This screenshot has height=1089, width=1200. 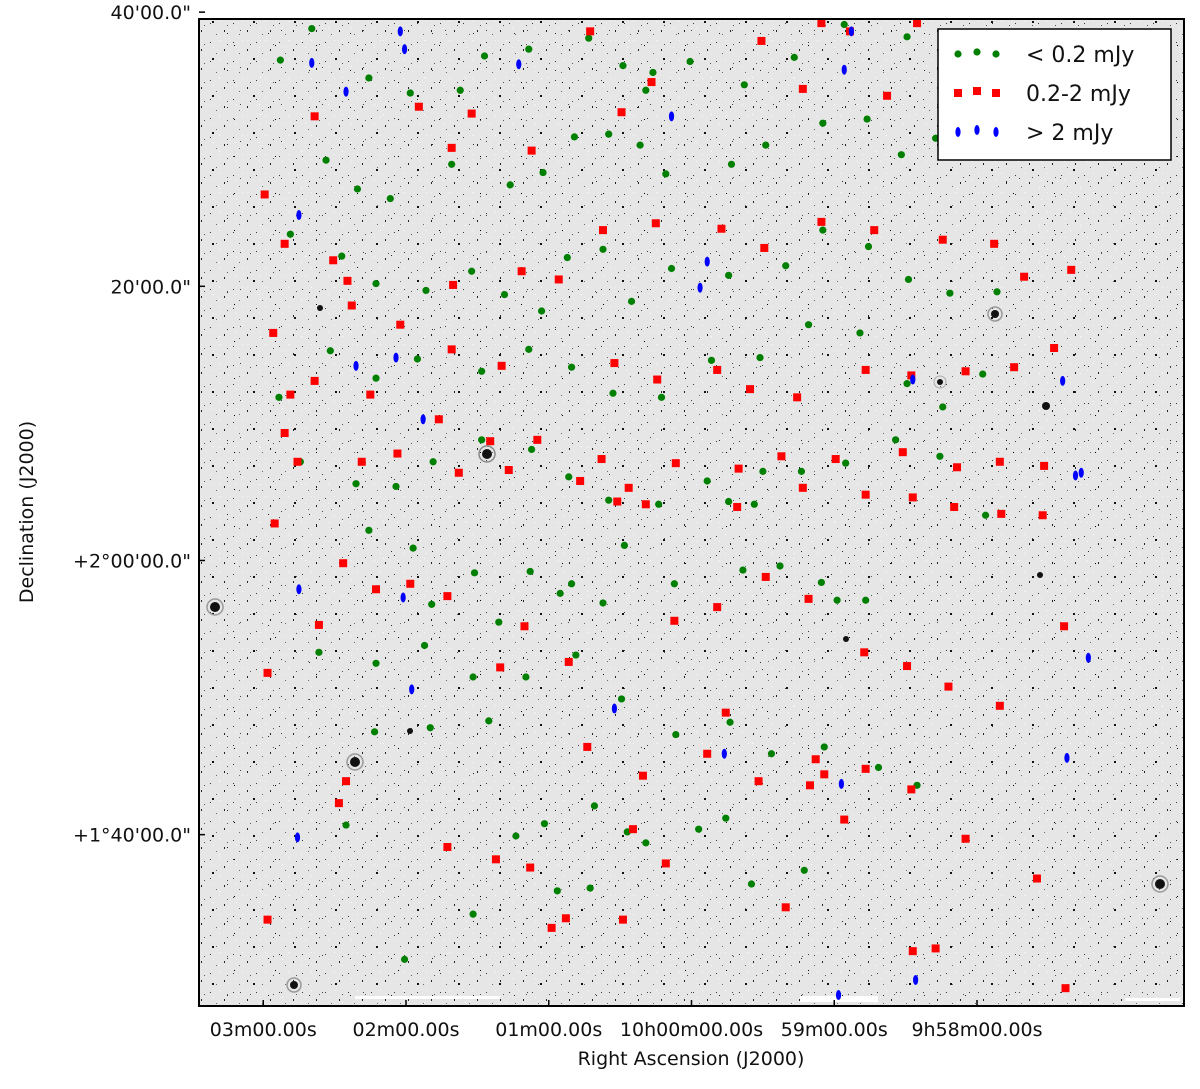 What do you see at coordinates (1044, 55) in the screenshot?
I see `legend-item: < 0.2 mJy` at bounding box center [1044, 55].